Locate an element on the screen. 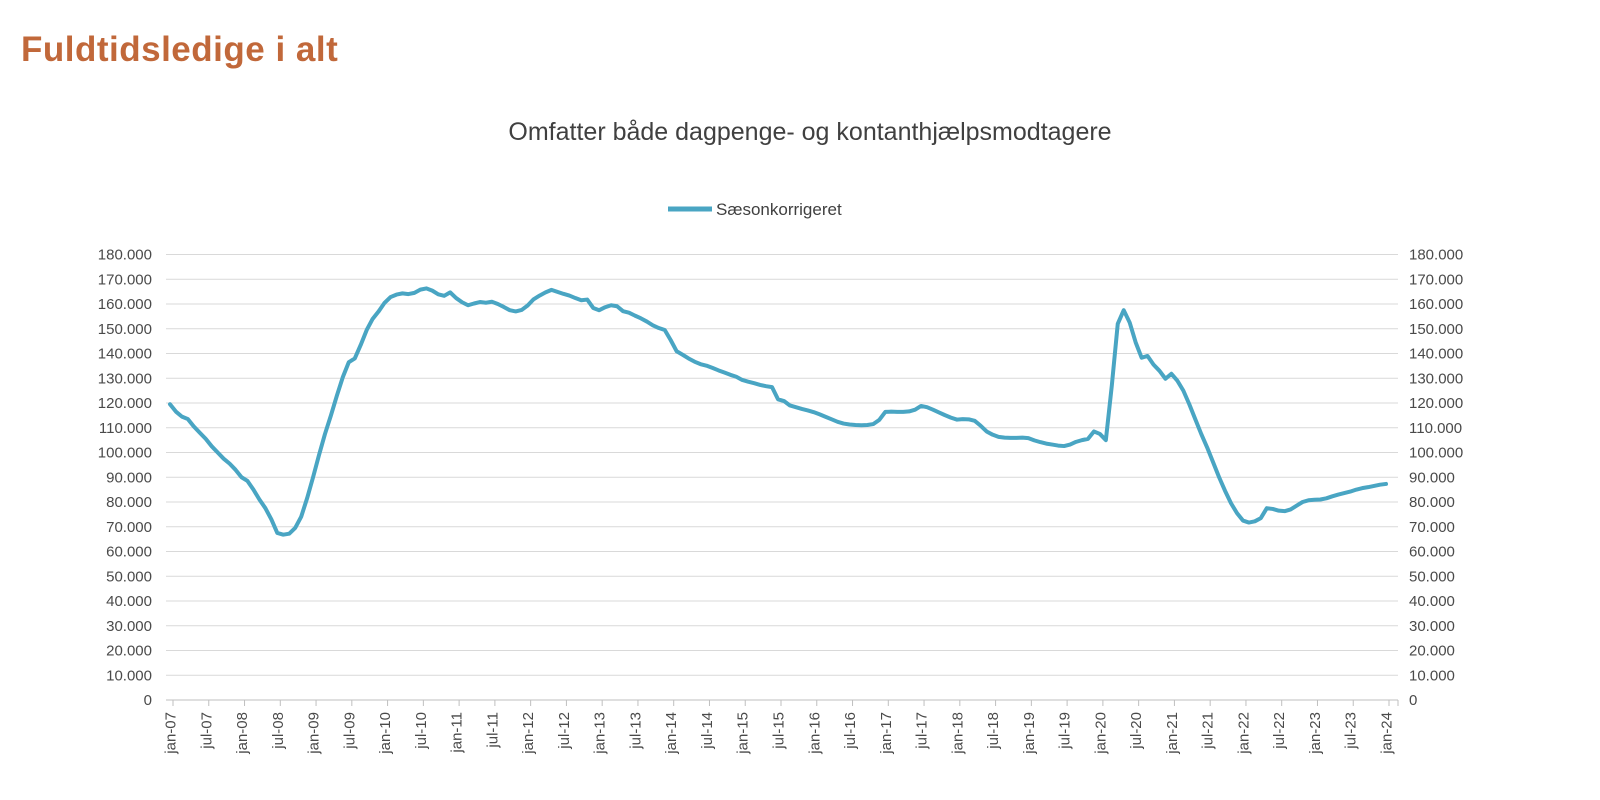  x-axis-tick-label: jul-21 is located at coordinates (1208, 731).